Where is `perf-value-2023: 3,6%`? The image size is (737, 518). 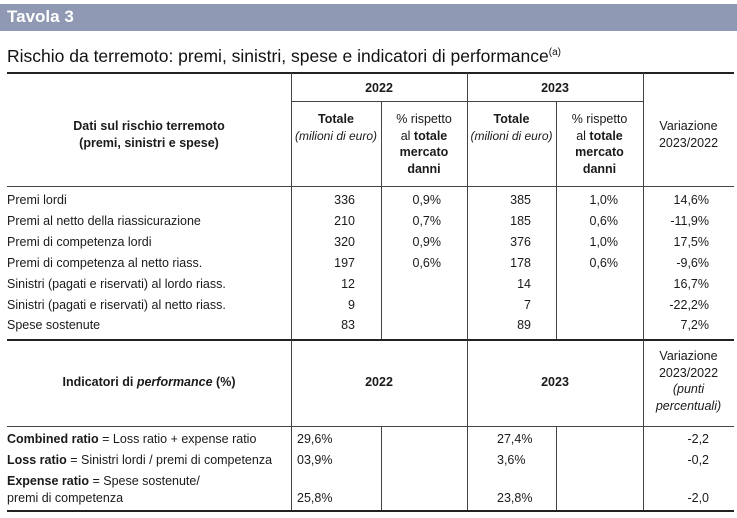
perf-value-2023: 3,6% is located at coordinates (511, 460).